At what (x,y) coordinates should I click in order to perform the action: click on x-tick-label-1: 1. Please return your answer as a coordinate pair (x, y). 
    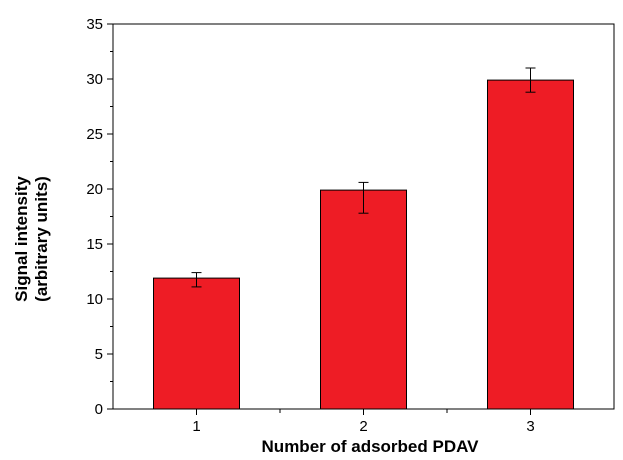
    Looking at the image, I should click on (196, 426).